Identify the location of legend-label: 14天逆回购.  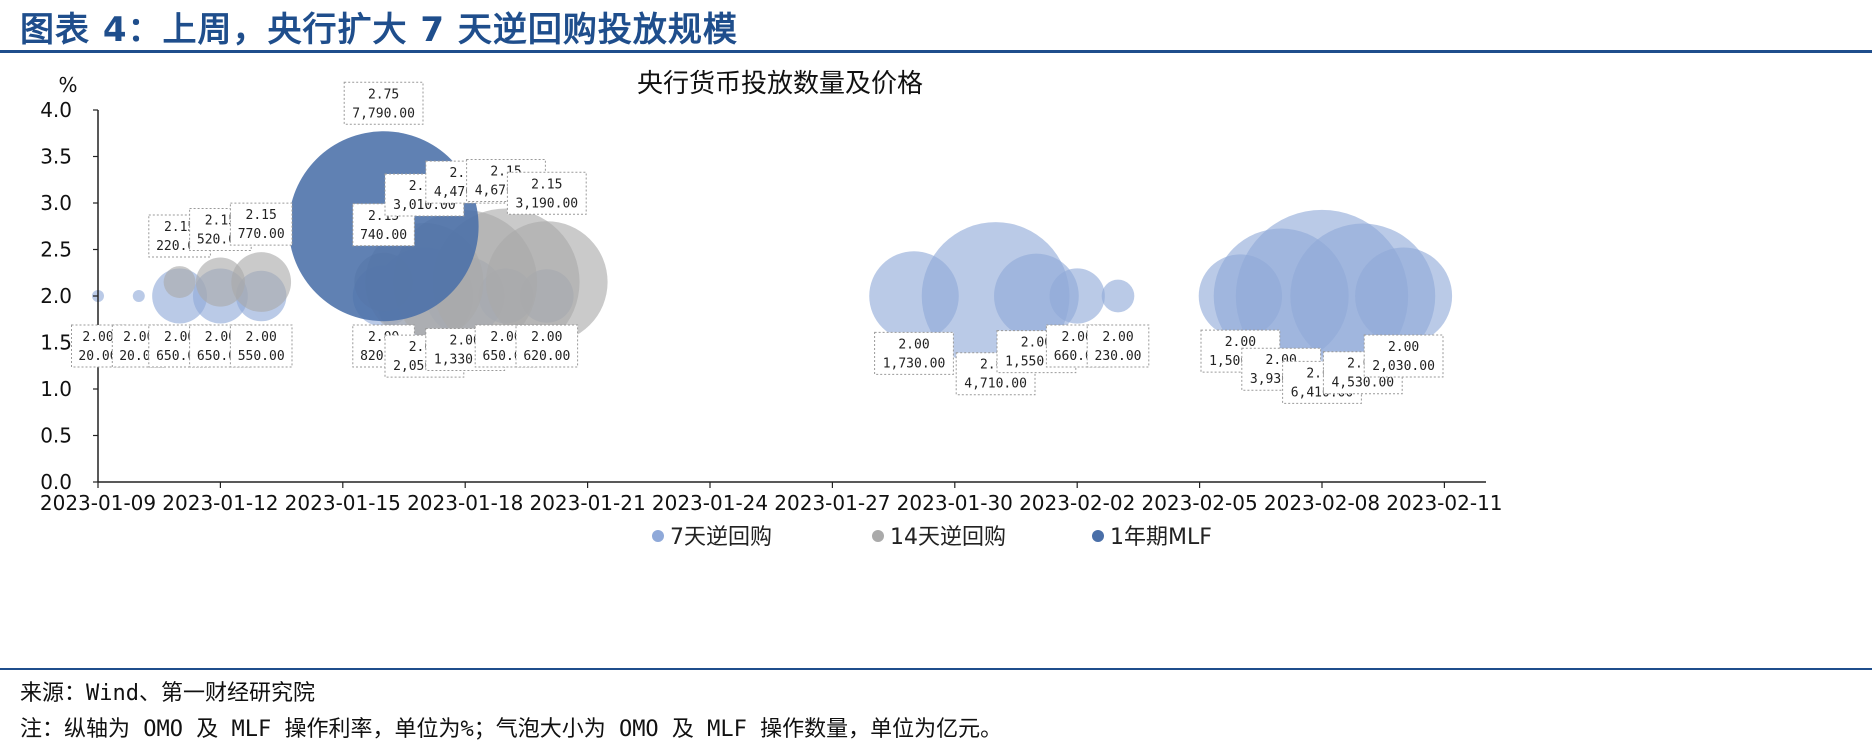
(948, 537).